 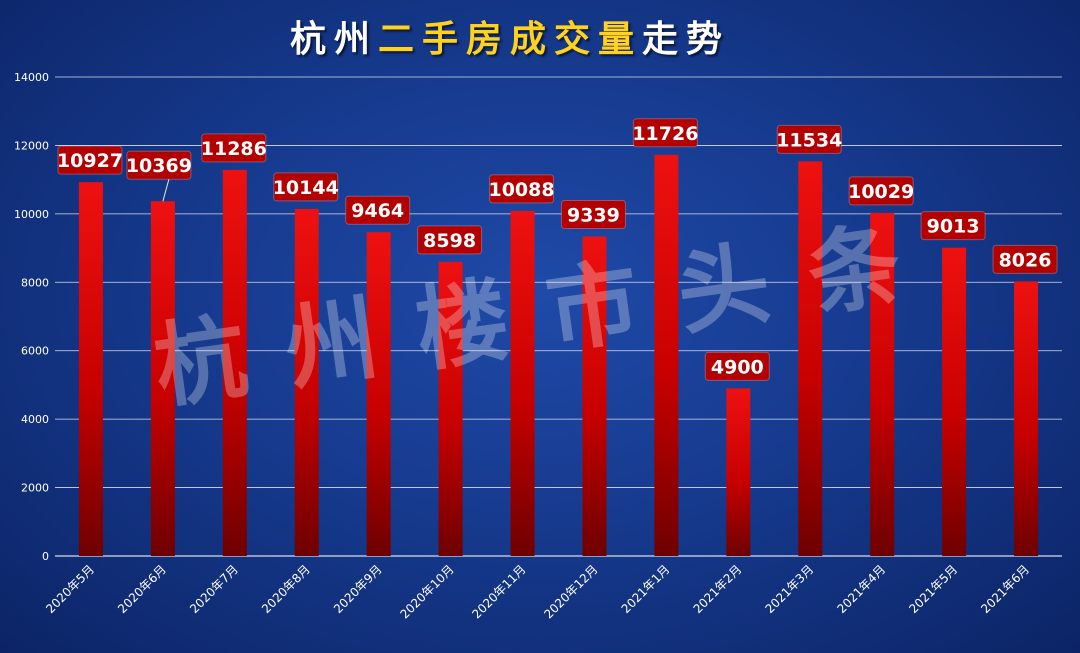 What do you see at coordinates (35, 488) in the screenshot?
I see `y-tick-label: 2000` at bounding box center [35, 488].